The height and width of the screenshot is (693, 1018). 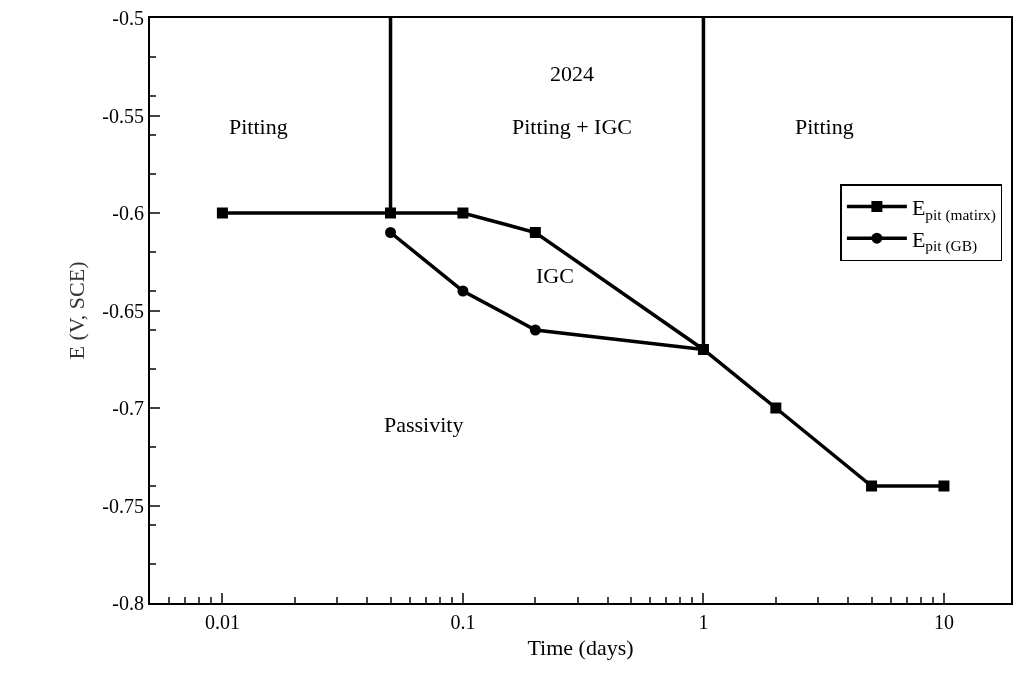 I want to click on y-tick-label: -0.6, so click(x=128, y=213).